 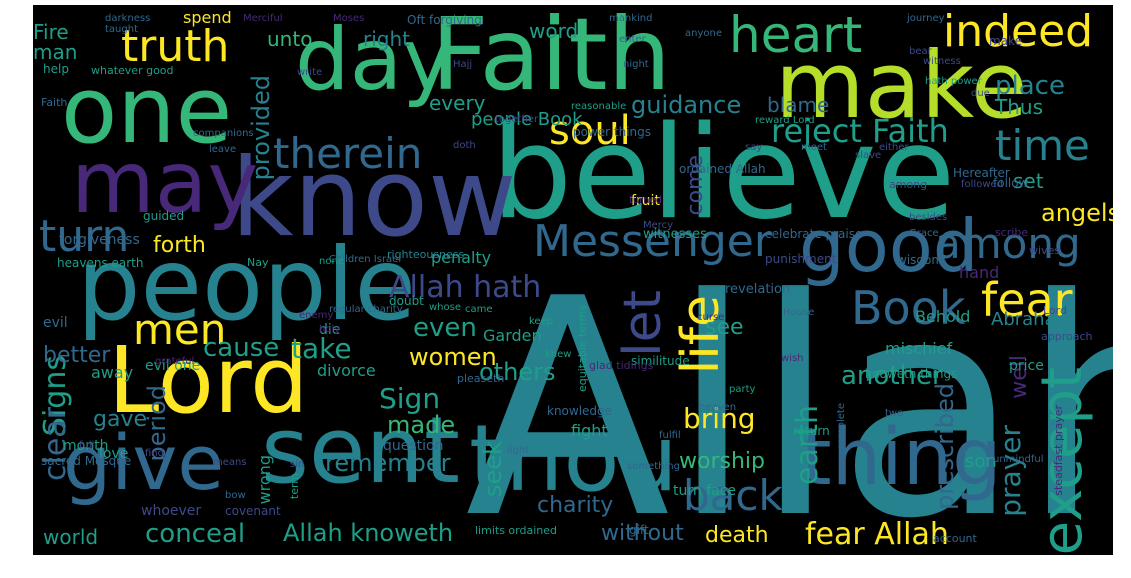 I want to click on cloud-word: sacred Mosque, so click(x=86, y=461).